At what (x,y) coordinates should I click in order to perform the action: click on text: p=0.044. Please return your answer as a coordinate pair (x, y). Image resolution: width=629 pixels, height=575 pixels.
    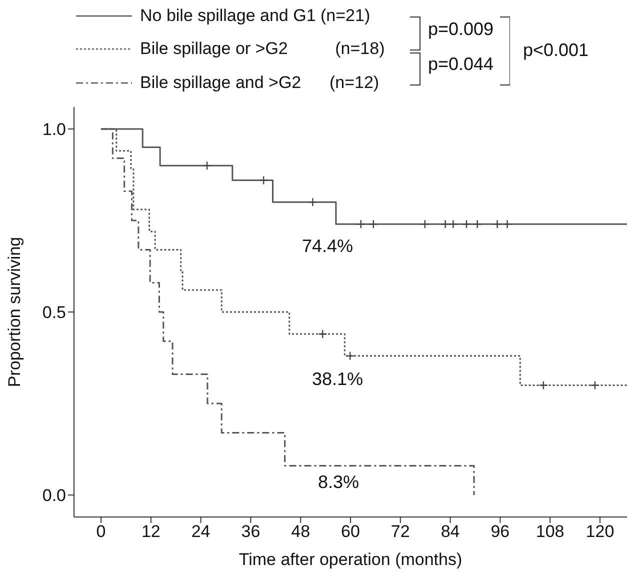
    Looking at the image, I should click on (461, 64).